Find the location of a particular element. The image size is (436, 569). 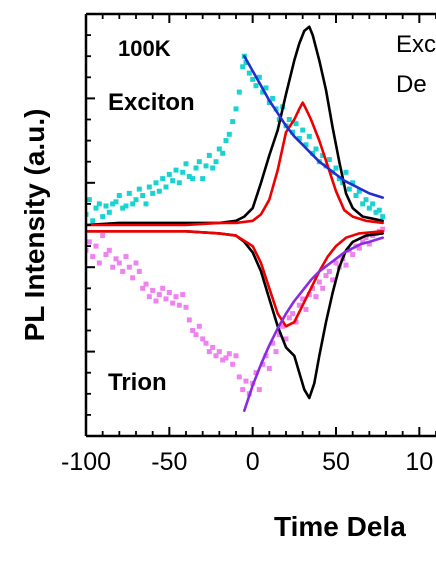

purple-fit-line is located at coordinates (313, 324).